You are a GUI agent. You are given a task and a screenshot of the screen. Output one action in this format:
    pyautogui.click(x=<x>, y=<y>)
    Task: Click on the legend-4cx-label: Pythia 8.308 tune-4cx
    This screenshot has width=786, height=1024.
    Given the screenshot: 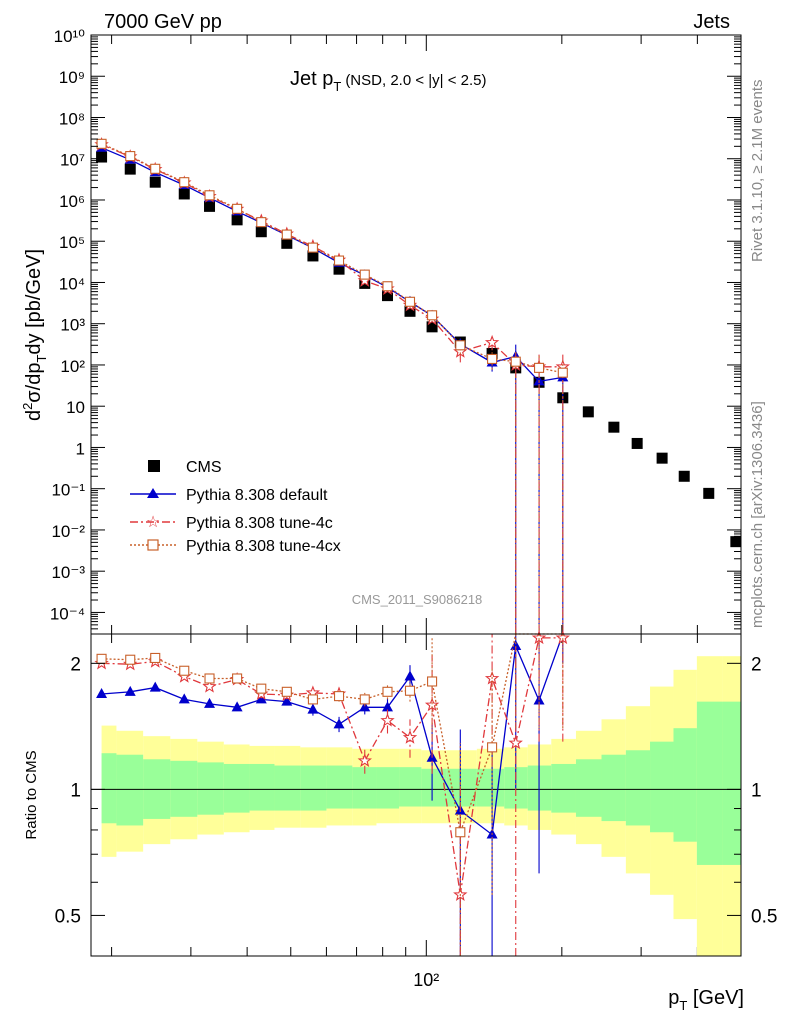 What is the action you would take?
    pyautogui.click(x=263, y=546)
    